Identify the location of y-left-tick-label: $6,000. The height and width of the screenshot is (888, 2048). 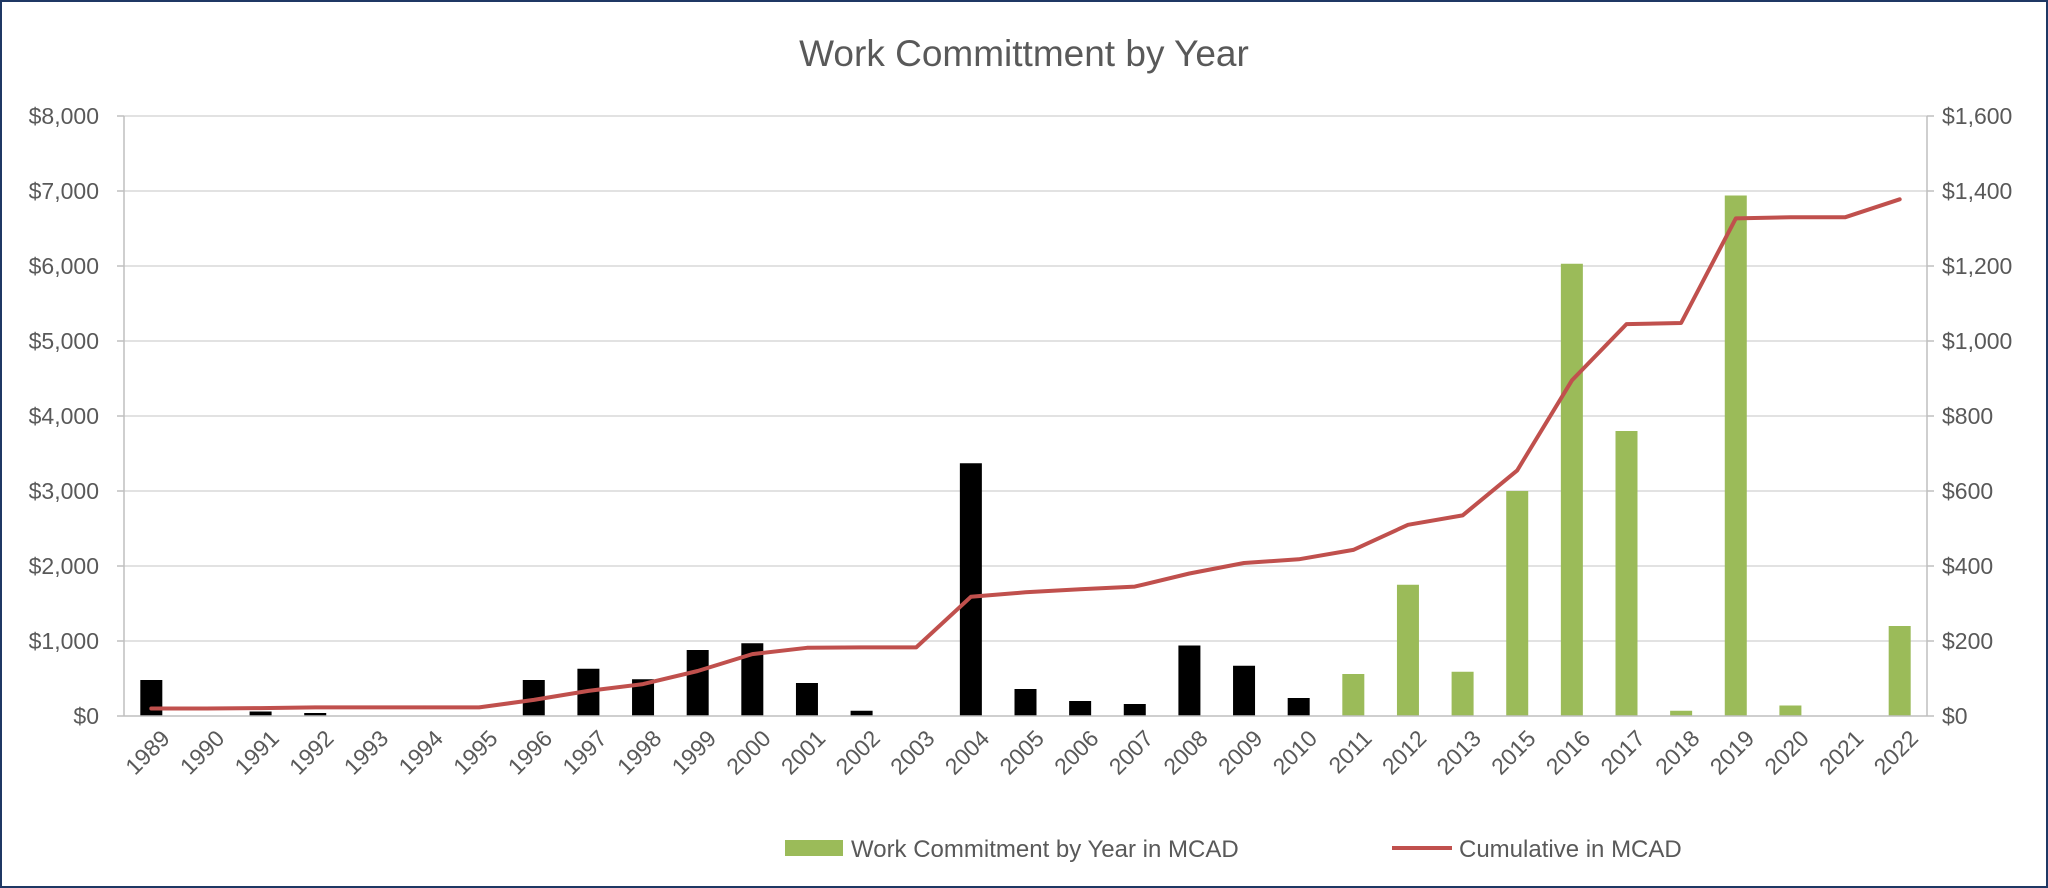
(64, 266).